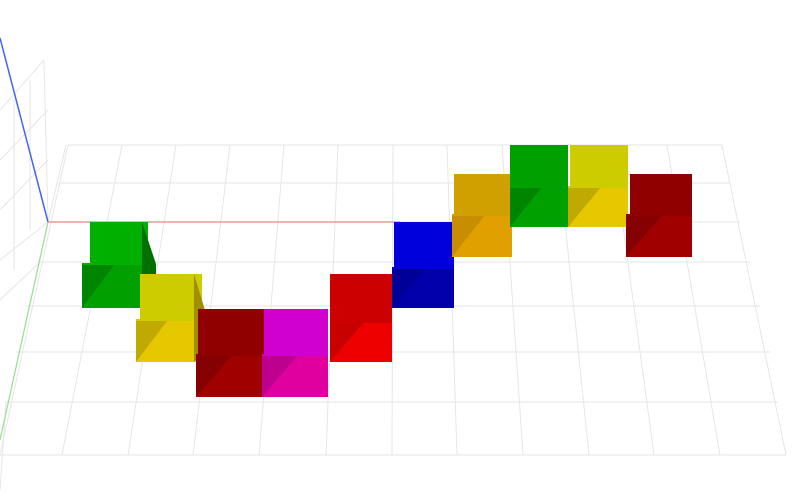 The height and width of the screenshot is (497, 800). Describe the element at coordinates (526, 207) in the screenshot. I see `block-green-2-shade` at that location.